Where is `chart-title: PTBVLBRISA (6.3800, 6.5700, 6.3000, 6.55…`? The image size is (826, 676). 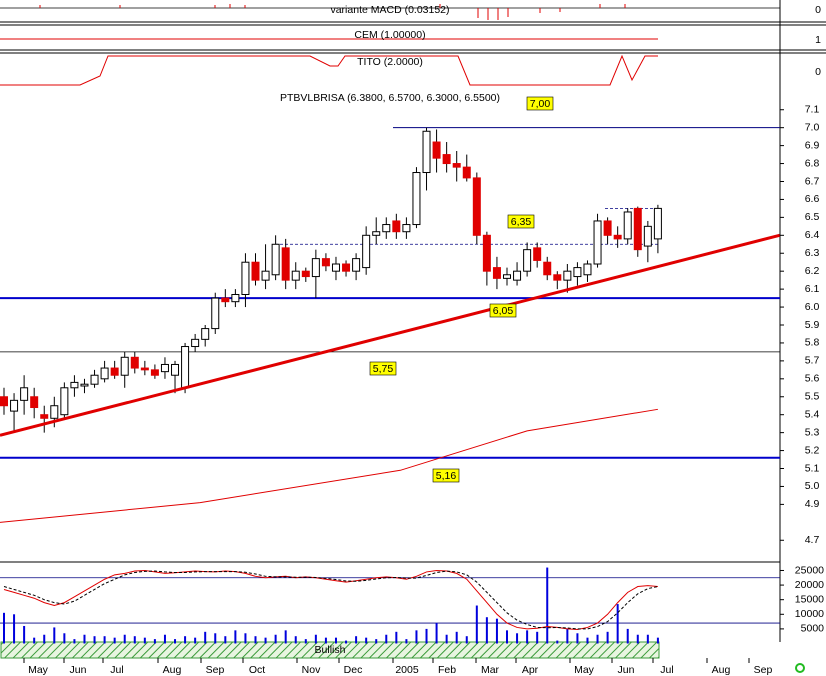 chart-title: PTBVLBRISA (6.3800, 6.5700, 6.3000, 6.55… is located at coordinates (390, 98).